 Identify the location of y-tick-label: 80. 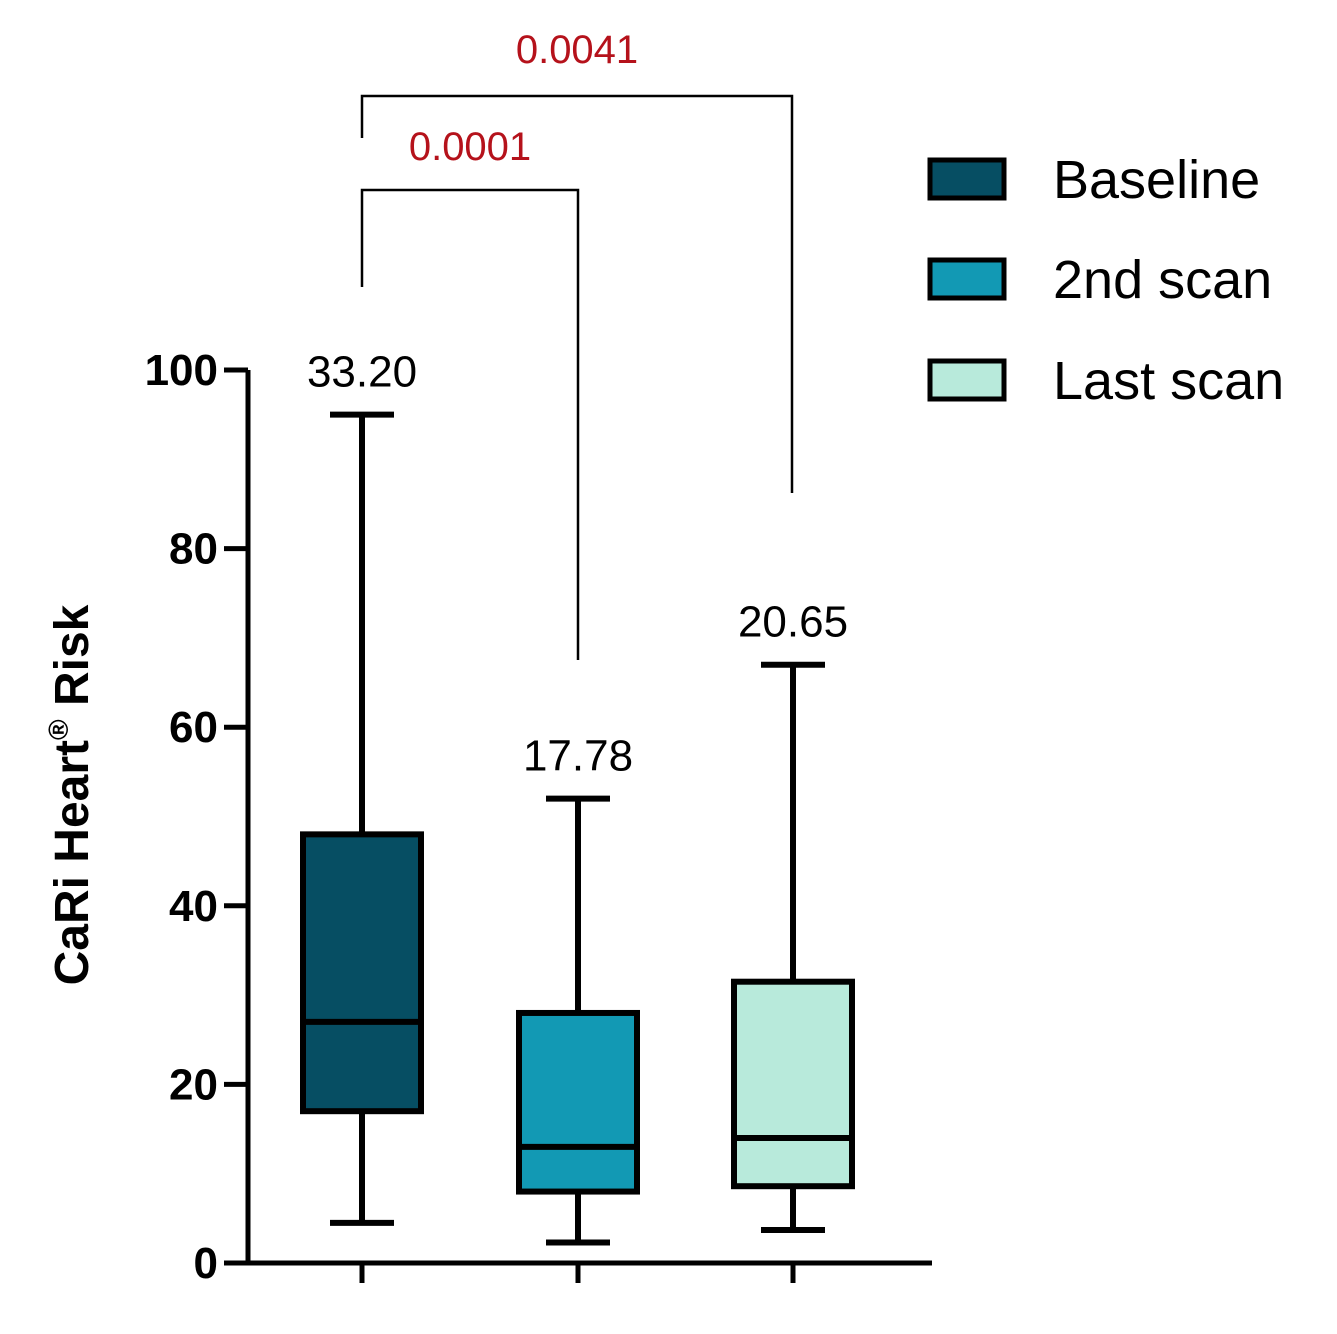
(193, 549).